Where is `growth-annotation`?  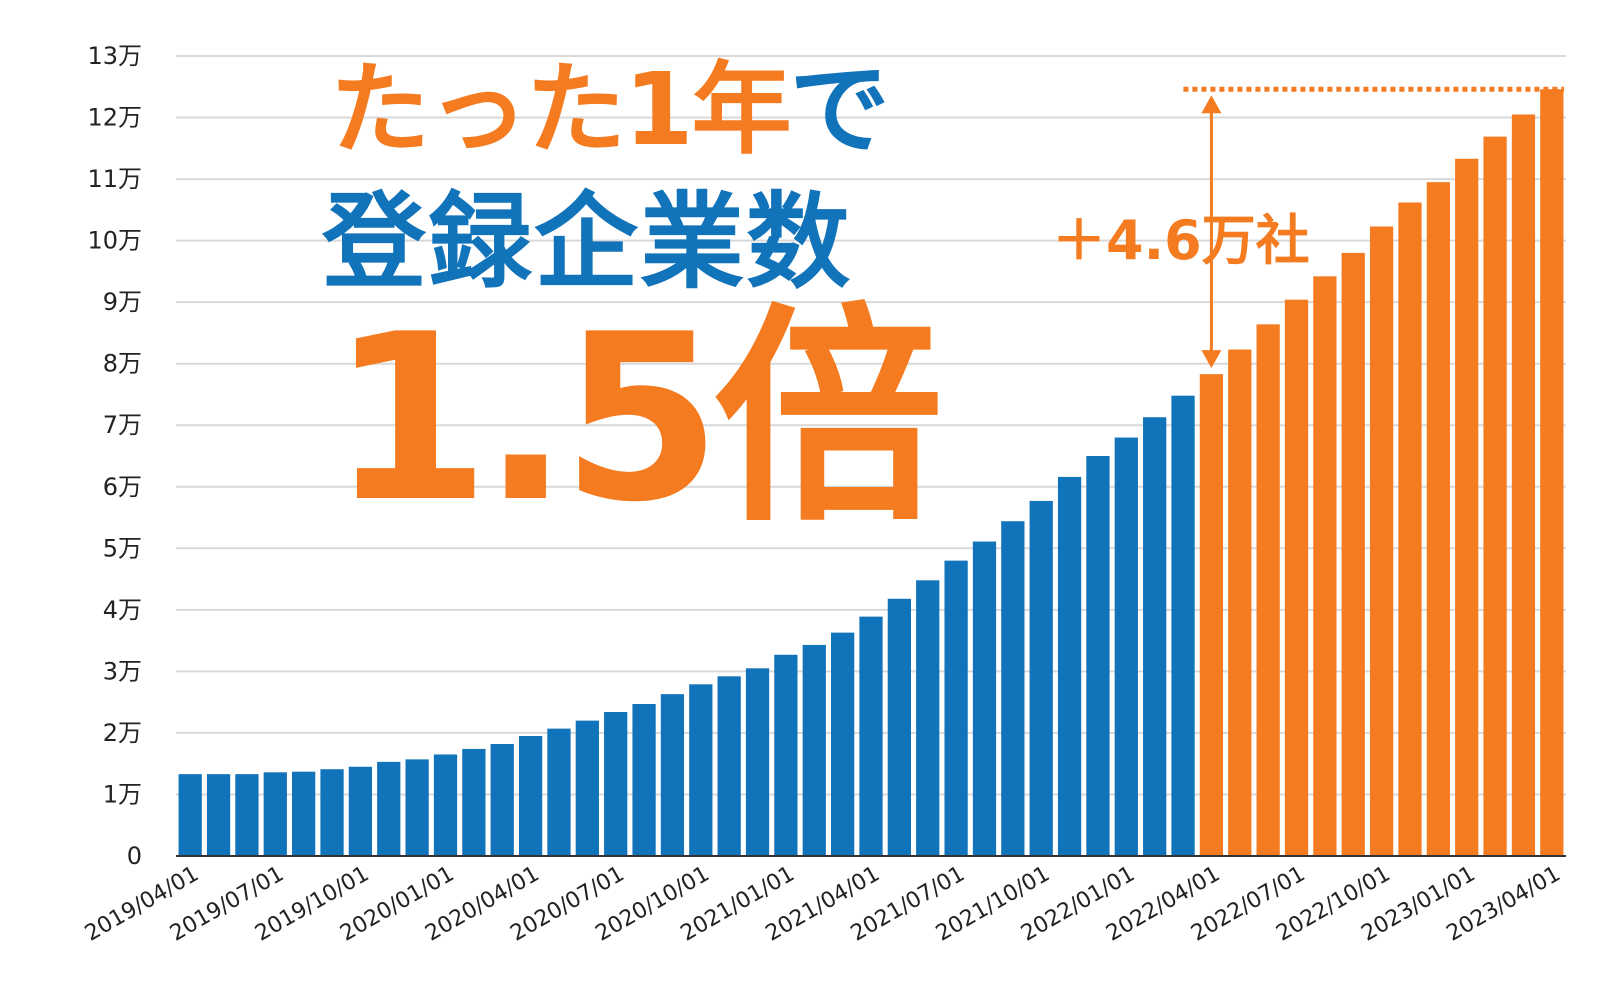
growth-annotation is located at coordinates (1373, 227).